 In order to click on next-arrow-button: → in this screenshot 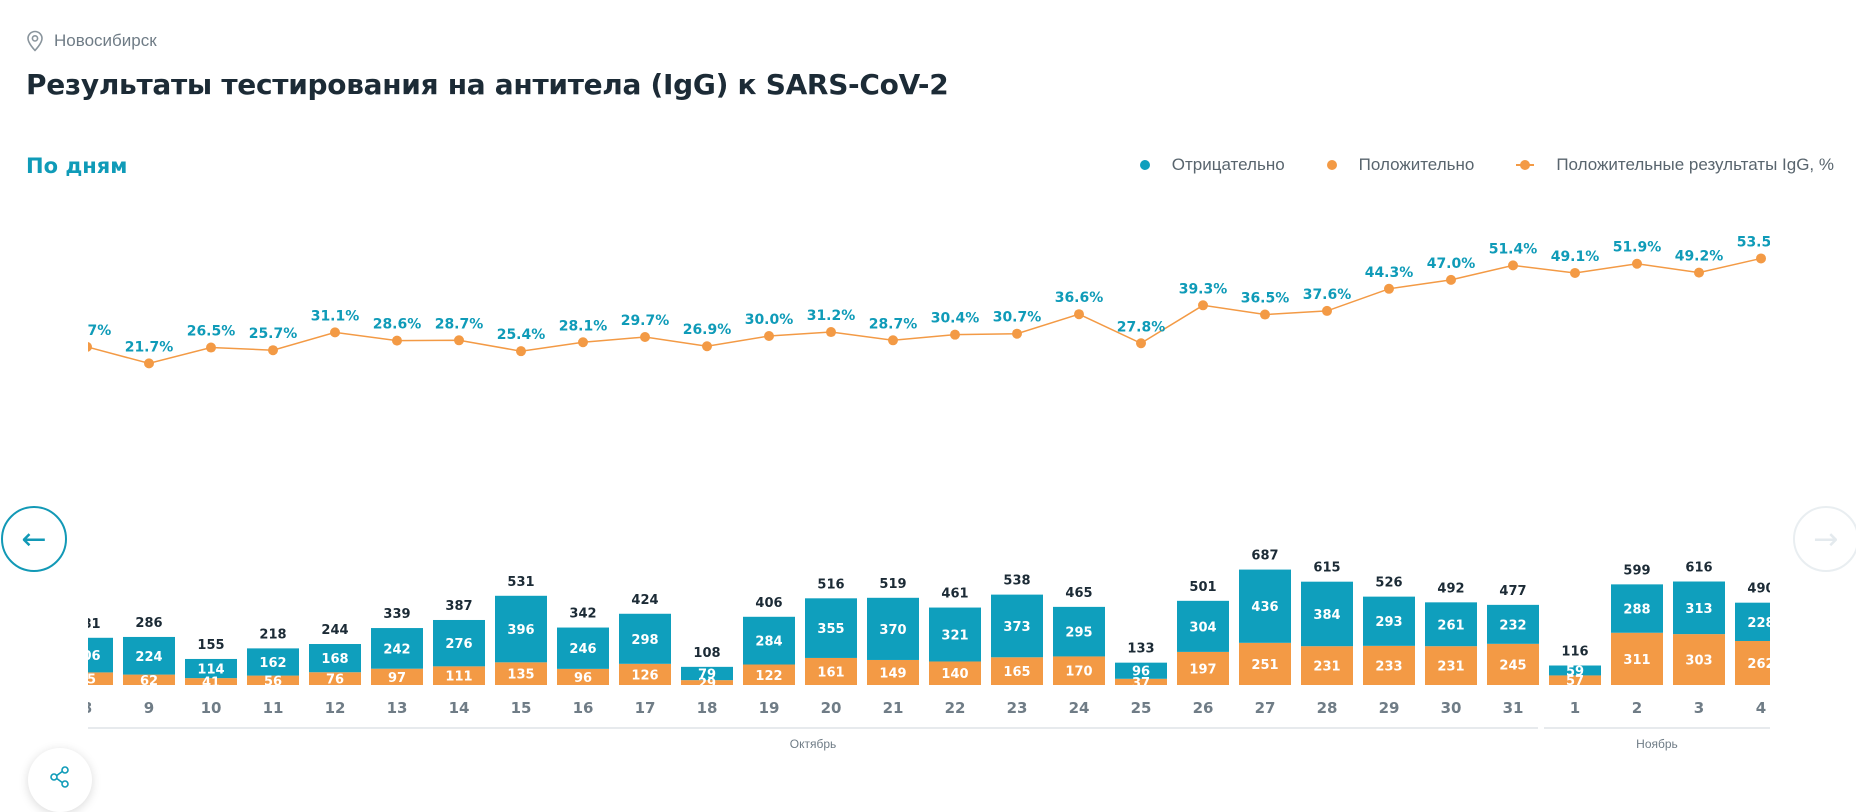, I will do `click(1824, 539)`.